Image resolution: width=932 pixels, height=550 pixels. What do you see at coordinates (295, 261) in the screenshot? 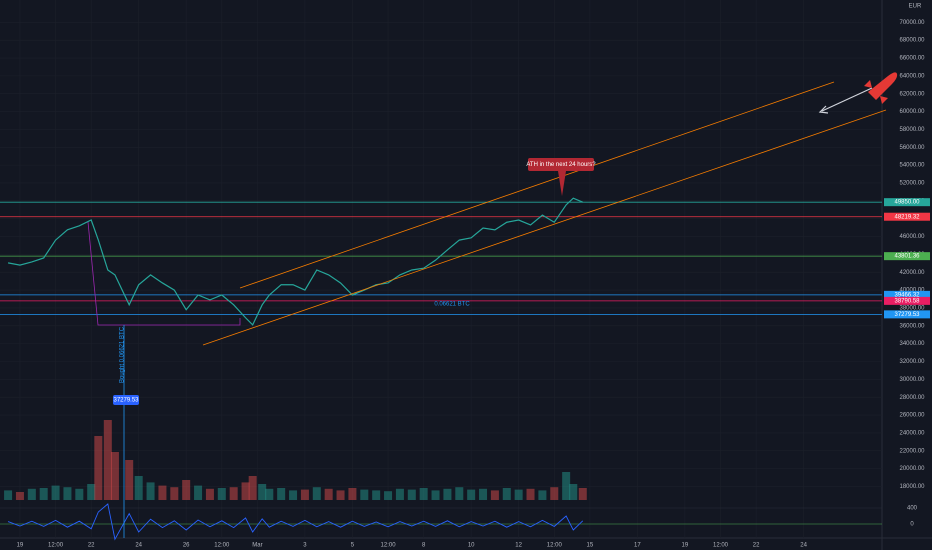
I see `price-line` at bounding box center [295, 261].